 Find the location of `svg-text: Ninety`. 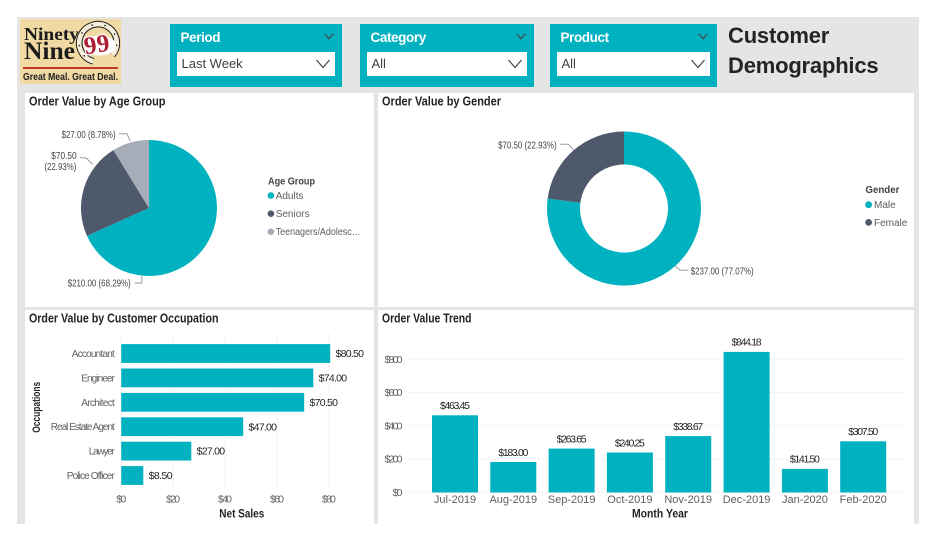

svg-text: Ninety is located at coordinates (51, 34).